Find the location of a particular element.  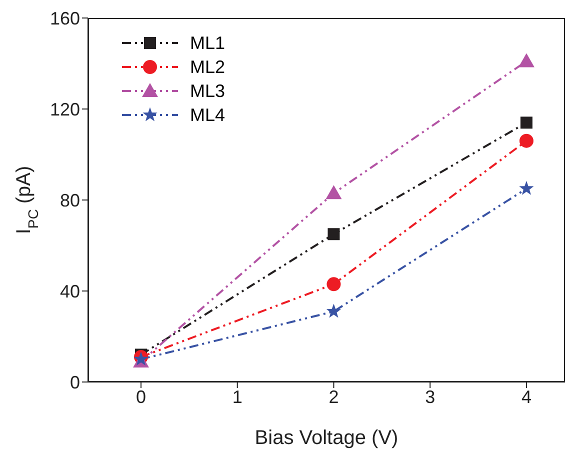

x-tick-label: 2 is located at coordinates (333, 396).